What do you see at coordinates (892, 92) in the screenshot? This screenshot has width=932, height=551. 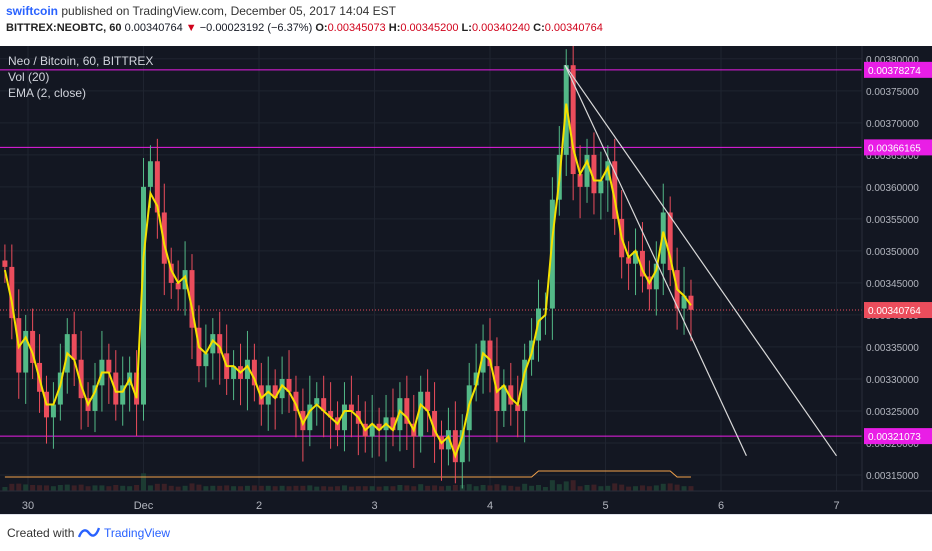 I see `price-tick-label: 0.00375000` at bounding box center [892, 92].